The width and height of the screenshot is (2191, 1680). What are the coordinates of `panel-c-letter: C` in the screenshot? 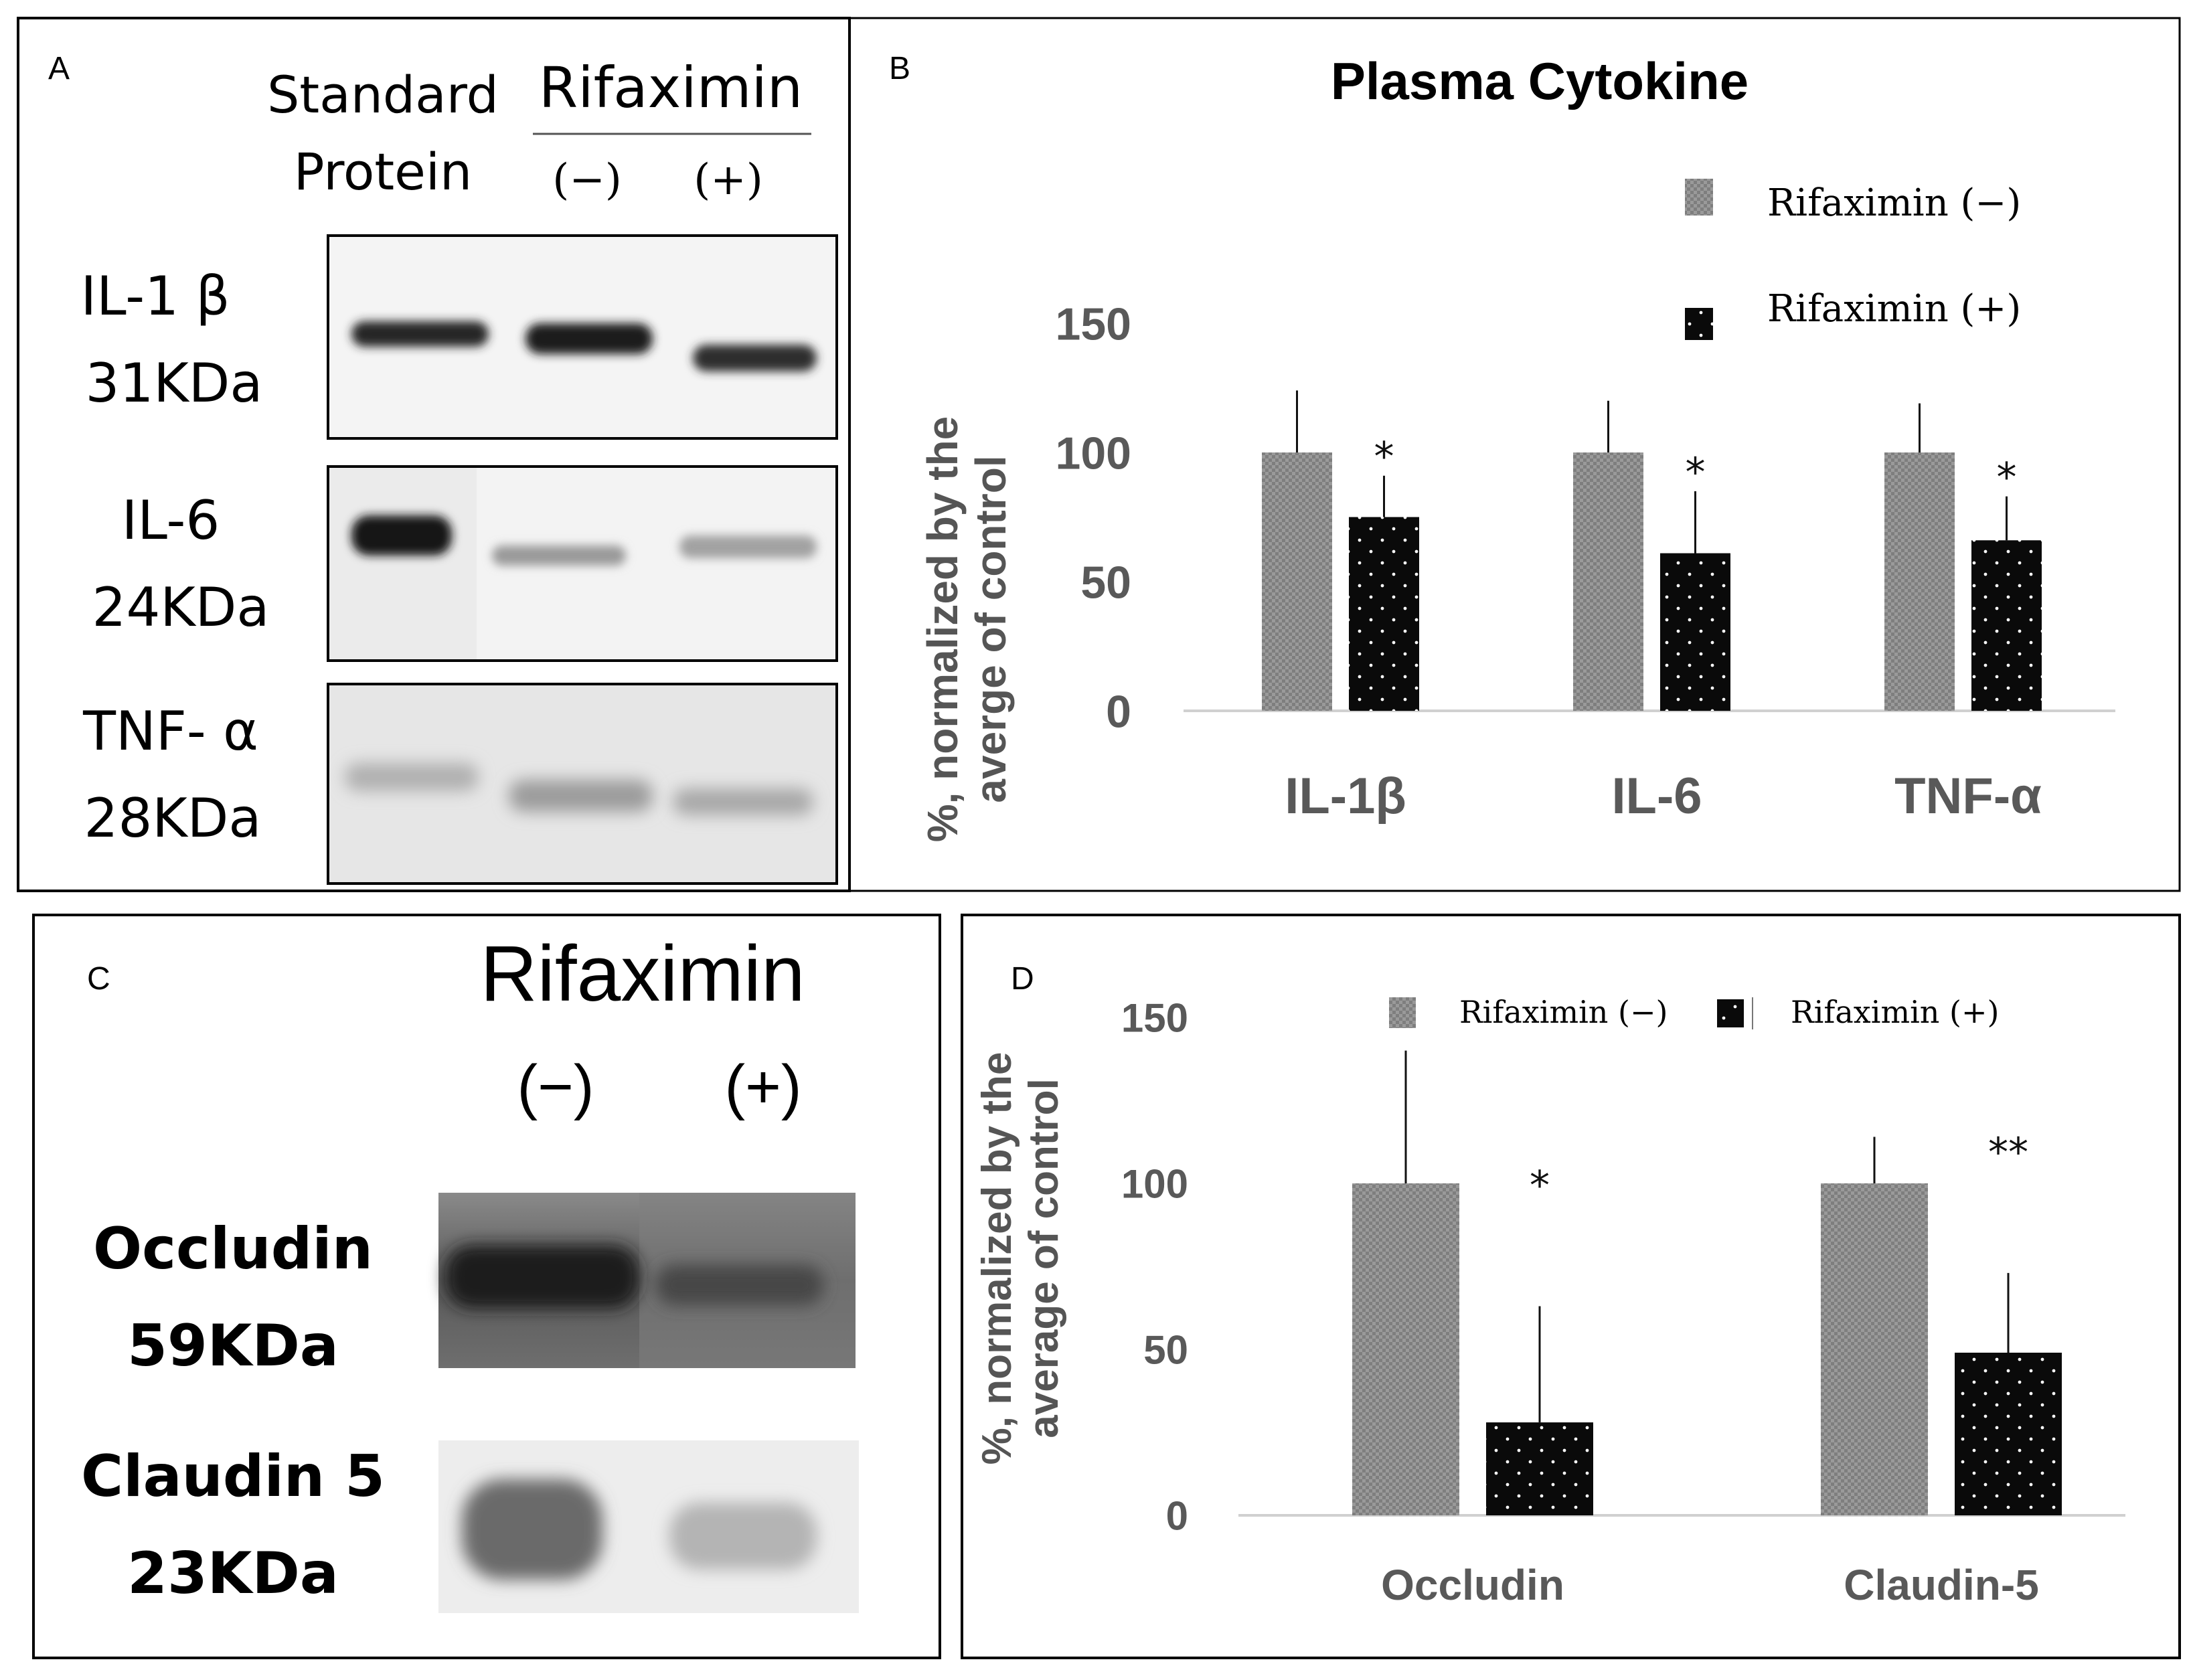 It's located at (98, 979).